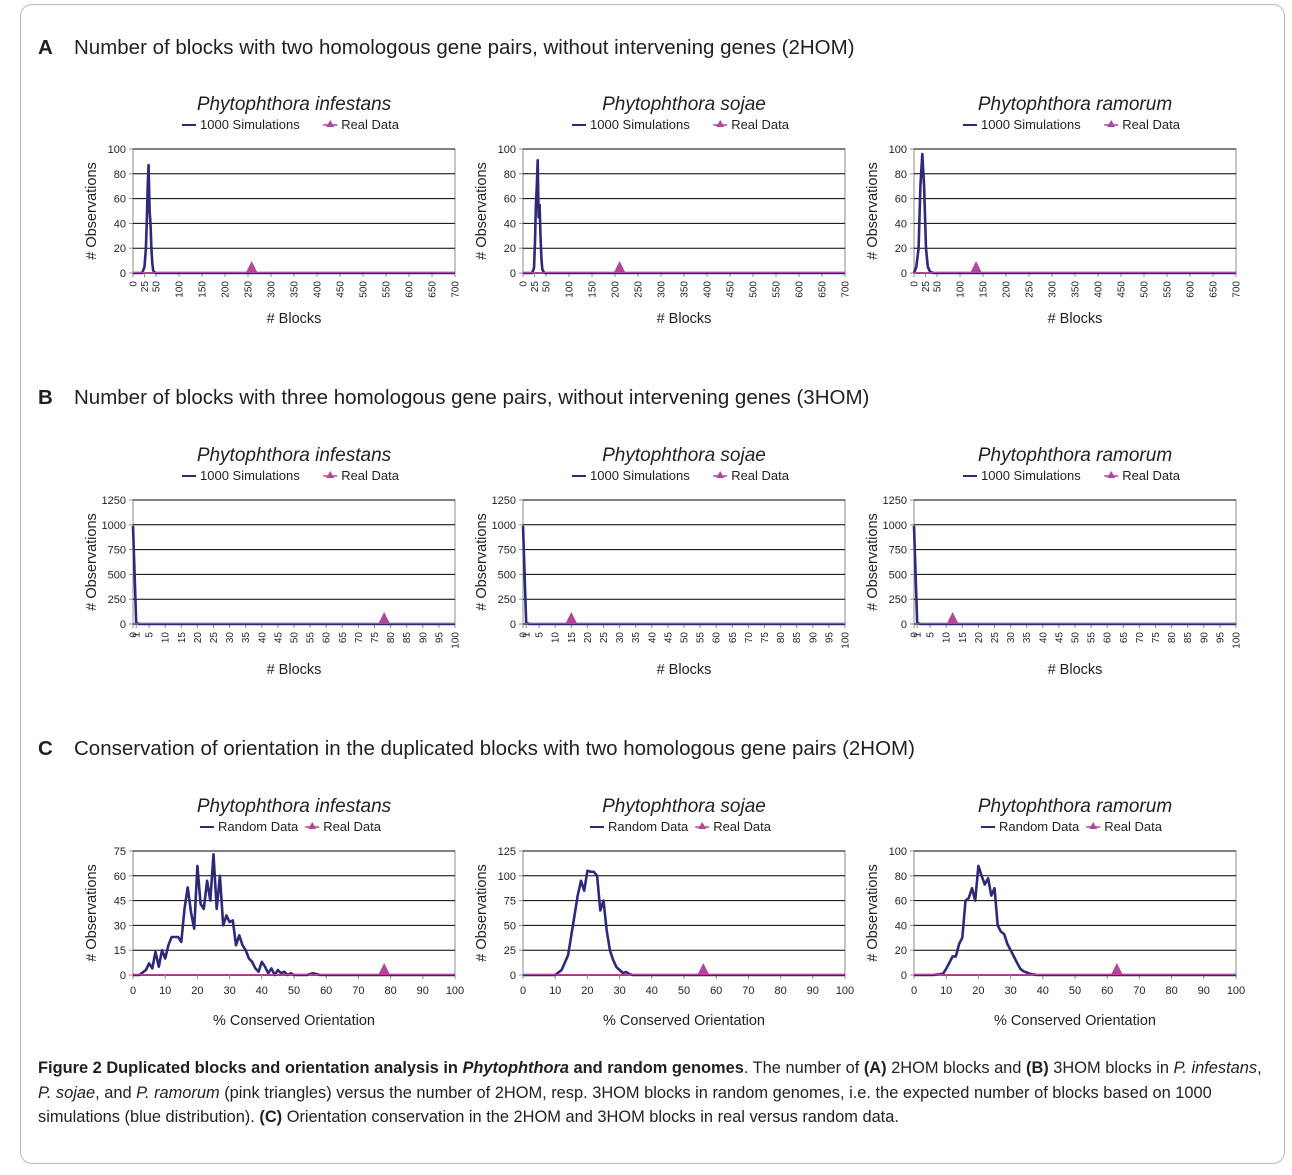 Image resolution: width=1292 pixels, height=1175 pixels. What do you see at coordinates (504, 526) in the screenshot?
I see `y-tick-label: 1000` at bounding box center [504, 526].